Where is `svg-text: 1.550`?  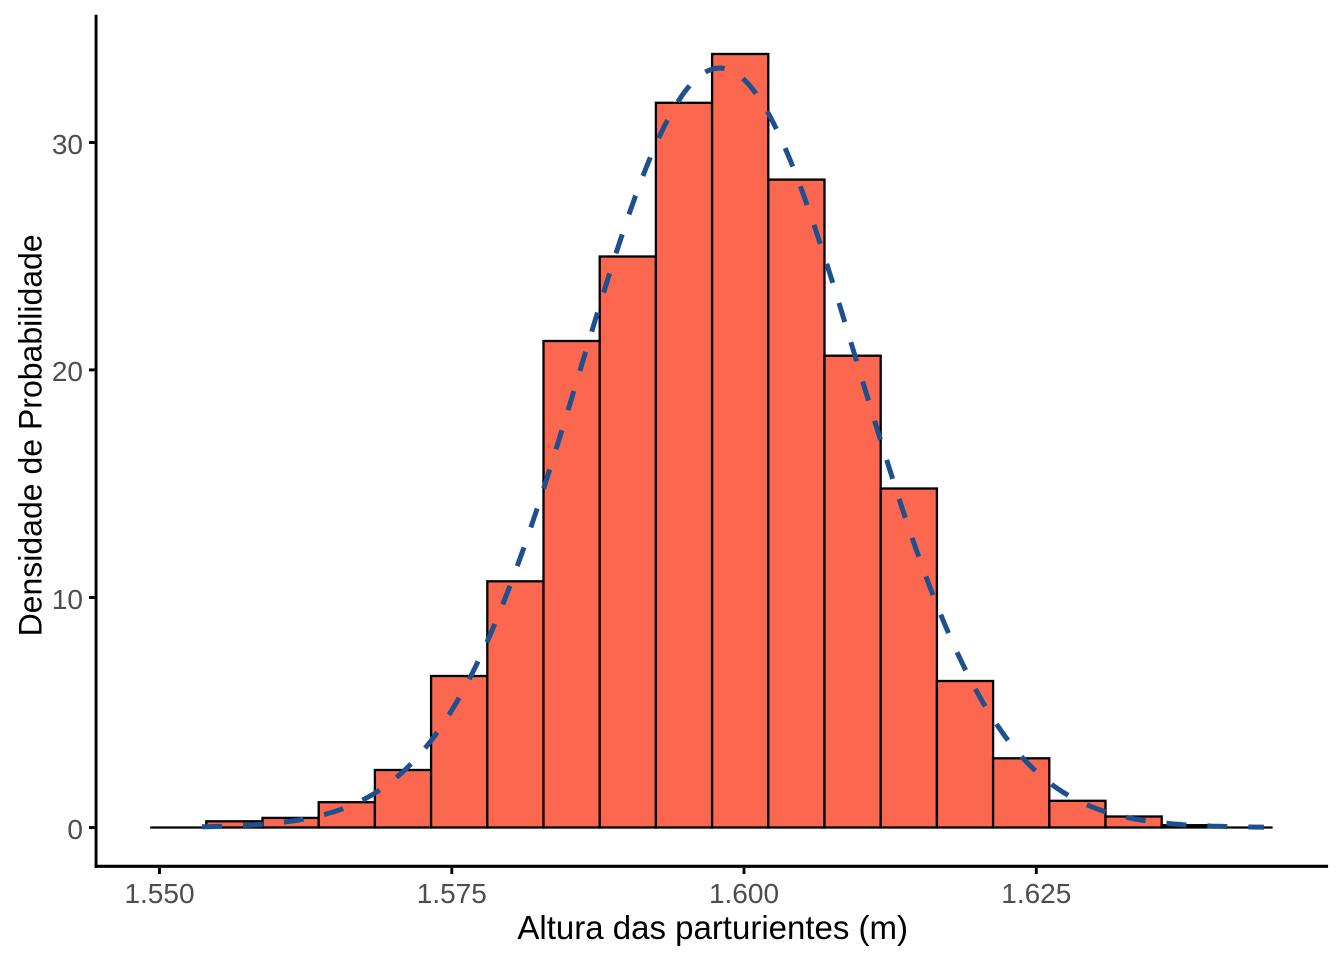
svg-text: 1.550 is located at coordinates (159, 893).